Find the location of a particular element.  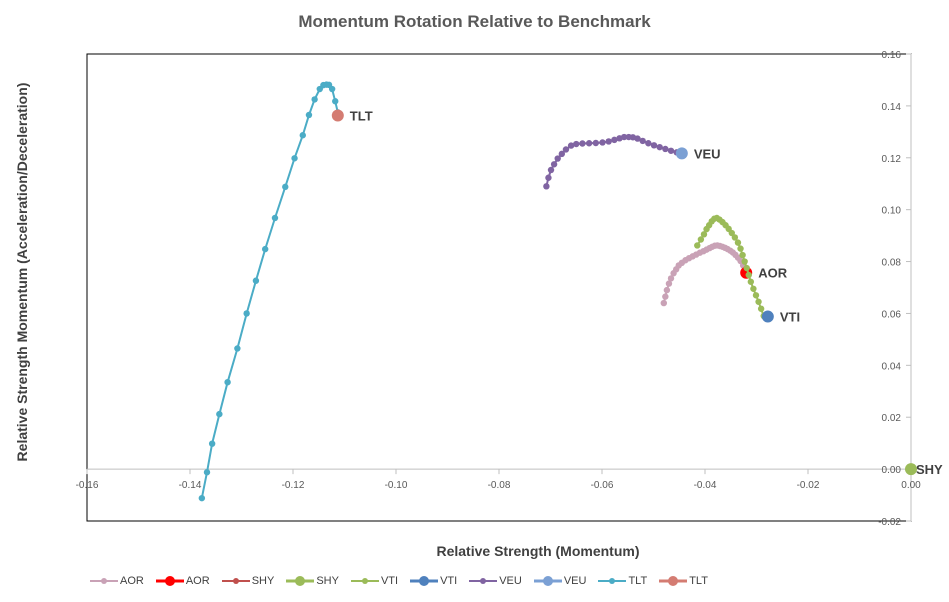

y-tick-label: 0.02 is located at coordinates (892, 418).